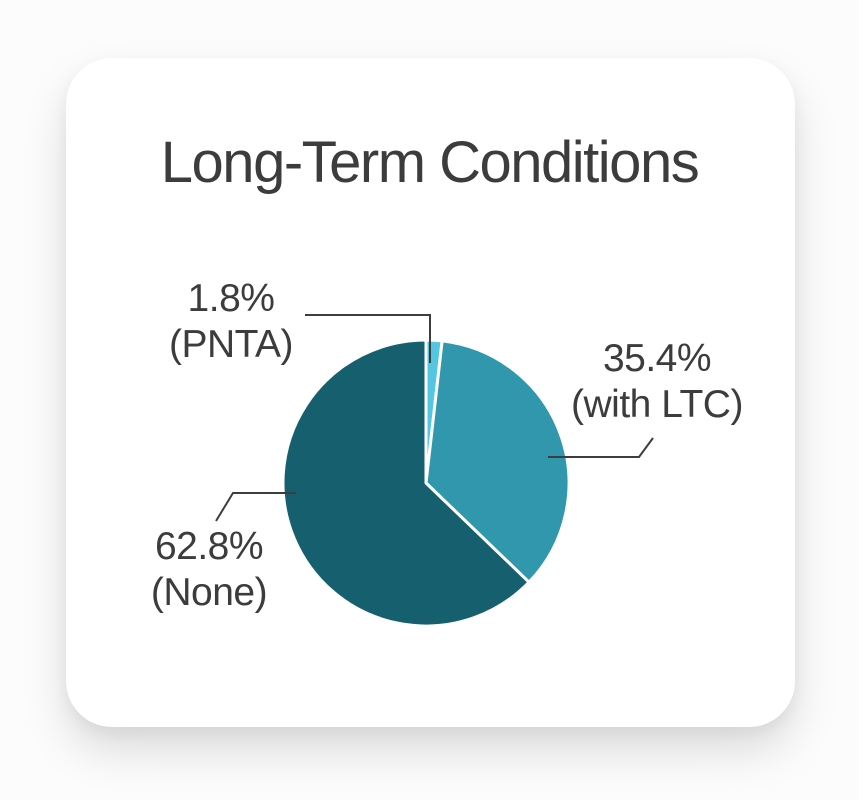 This screenshot has height=800, width=859. I want to click on pie-label-with-ltc-value: 35.4%, so click(657, 358).